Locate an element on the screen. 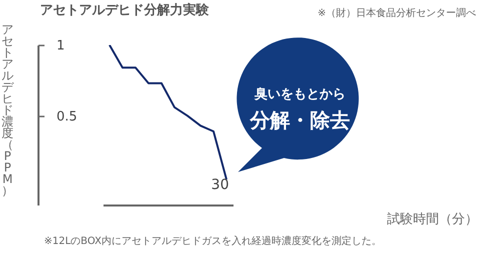 This screenshot has height=260, width=490. y-tick-label: 1 is located at coordinates (60, 46).